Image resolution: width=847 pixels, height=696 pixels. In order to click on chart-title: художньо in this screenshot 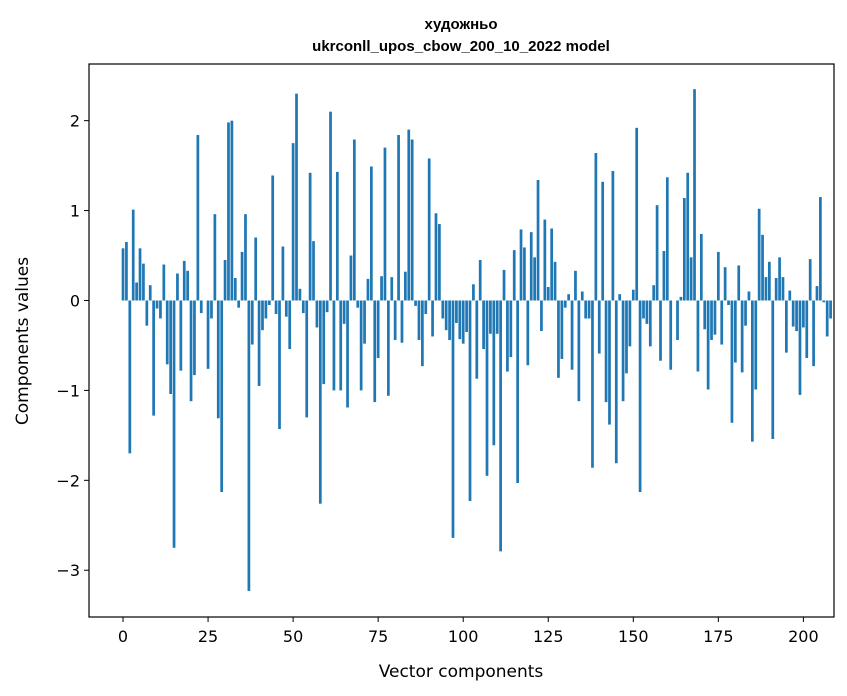, I will do `click(460, 24)`.